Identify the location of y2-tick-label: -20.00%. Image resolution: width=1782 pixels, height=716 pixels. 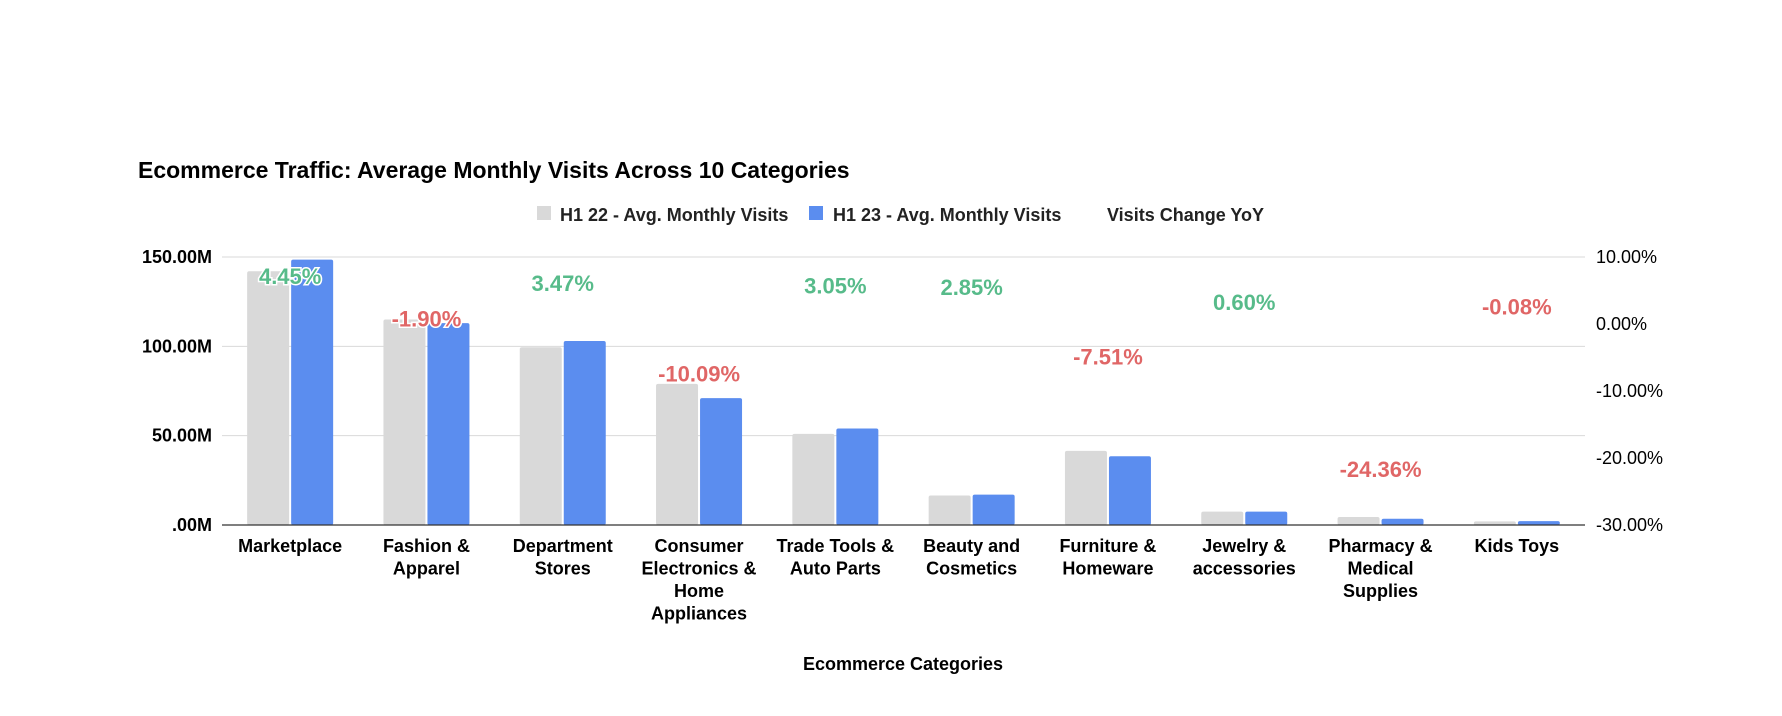
(1629, 458).